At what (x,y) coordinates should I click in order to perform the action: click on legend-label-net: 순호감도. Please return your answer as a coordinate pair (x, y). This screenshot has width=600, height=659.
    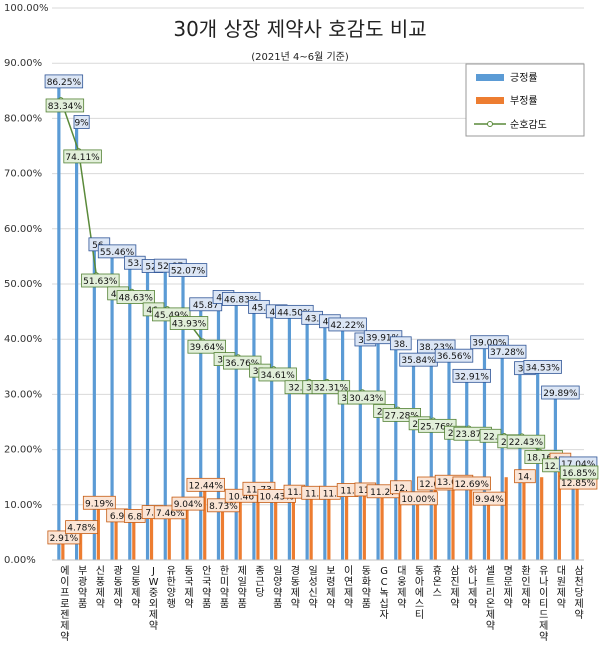
    Looking at the image, I should click on (528, 125).